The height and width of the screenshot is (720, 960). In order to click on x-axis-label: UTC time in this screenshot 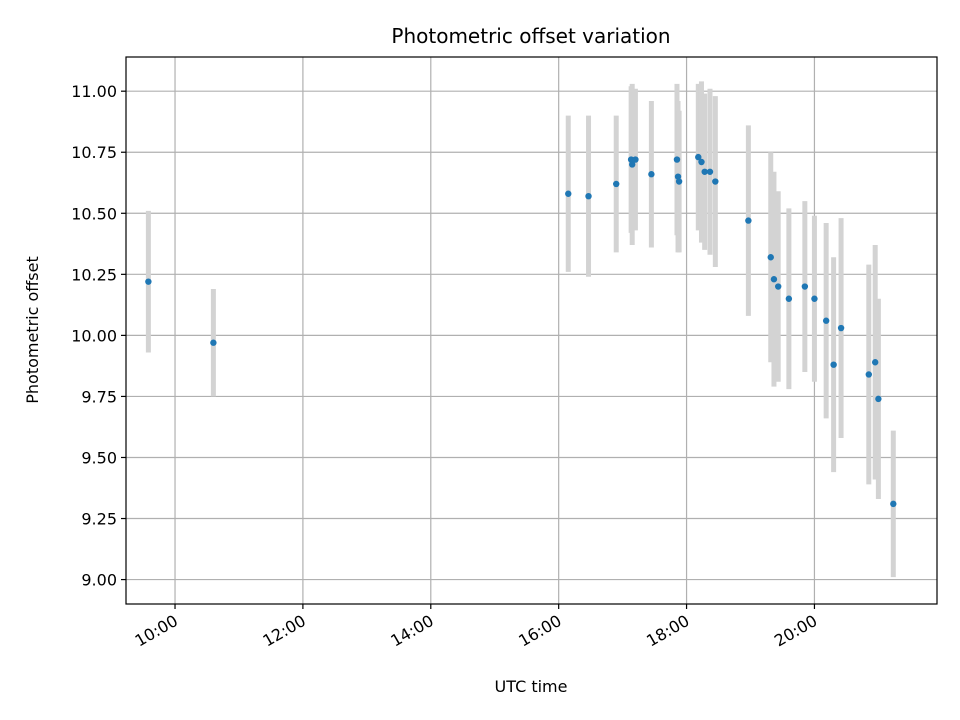, I will do `click(531, 686)`.